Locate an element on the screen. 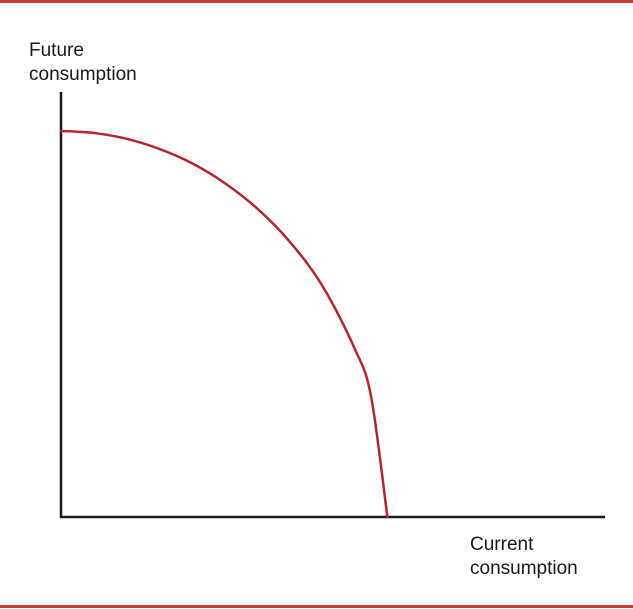  bottom-rule is located at coordinates (316, 606).